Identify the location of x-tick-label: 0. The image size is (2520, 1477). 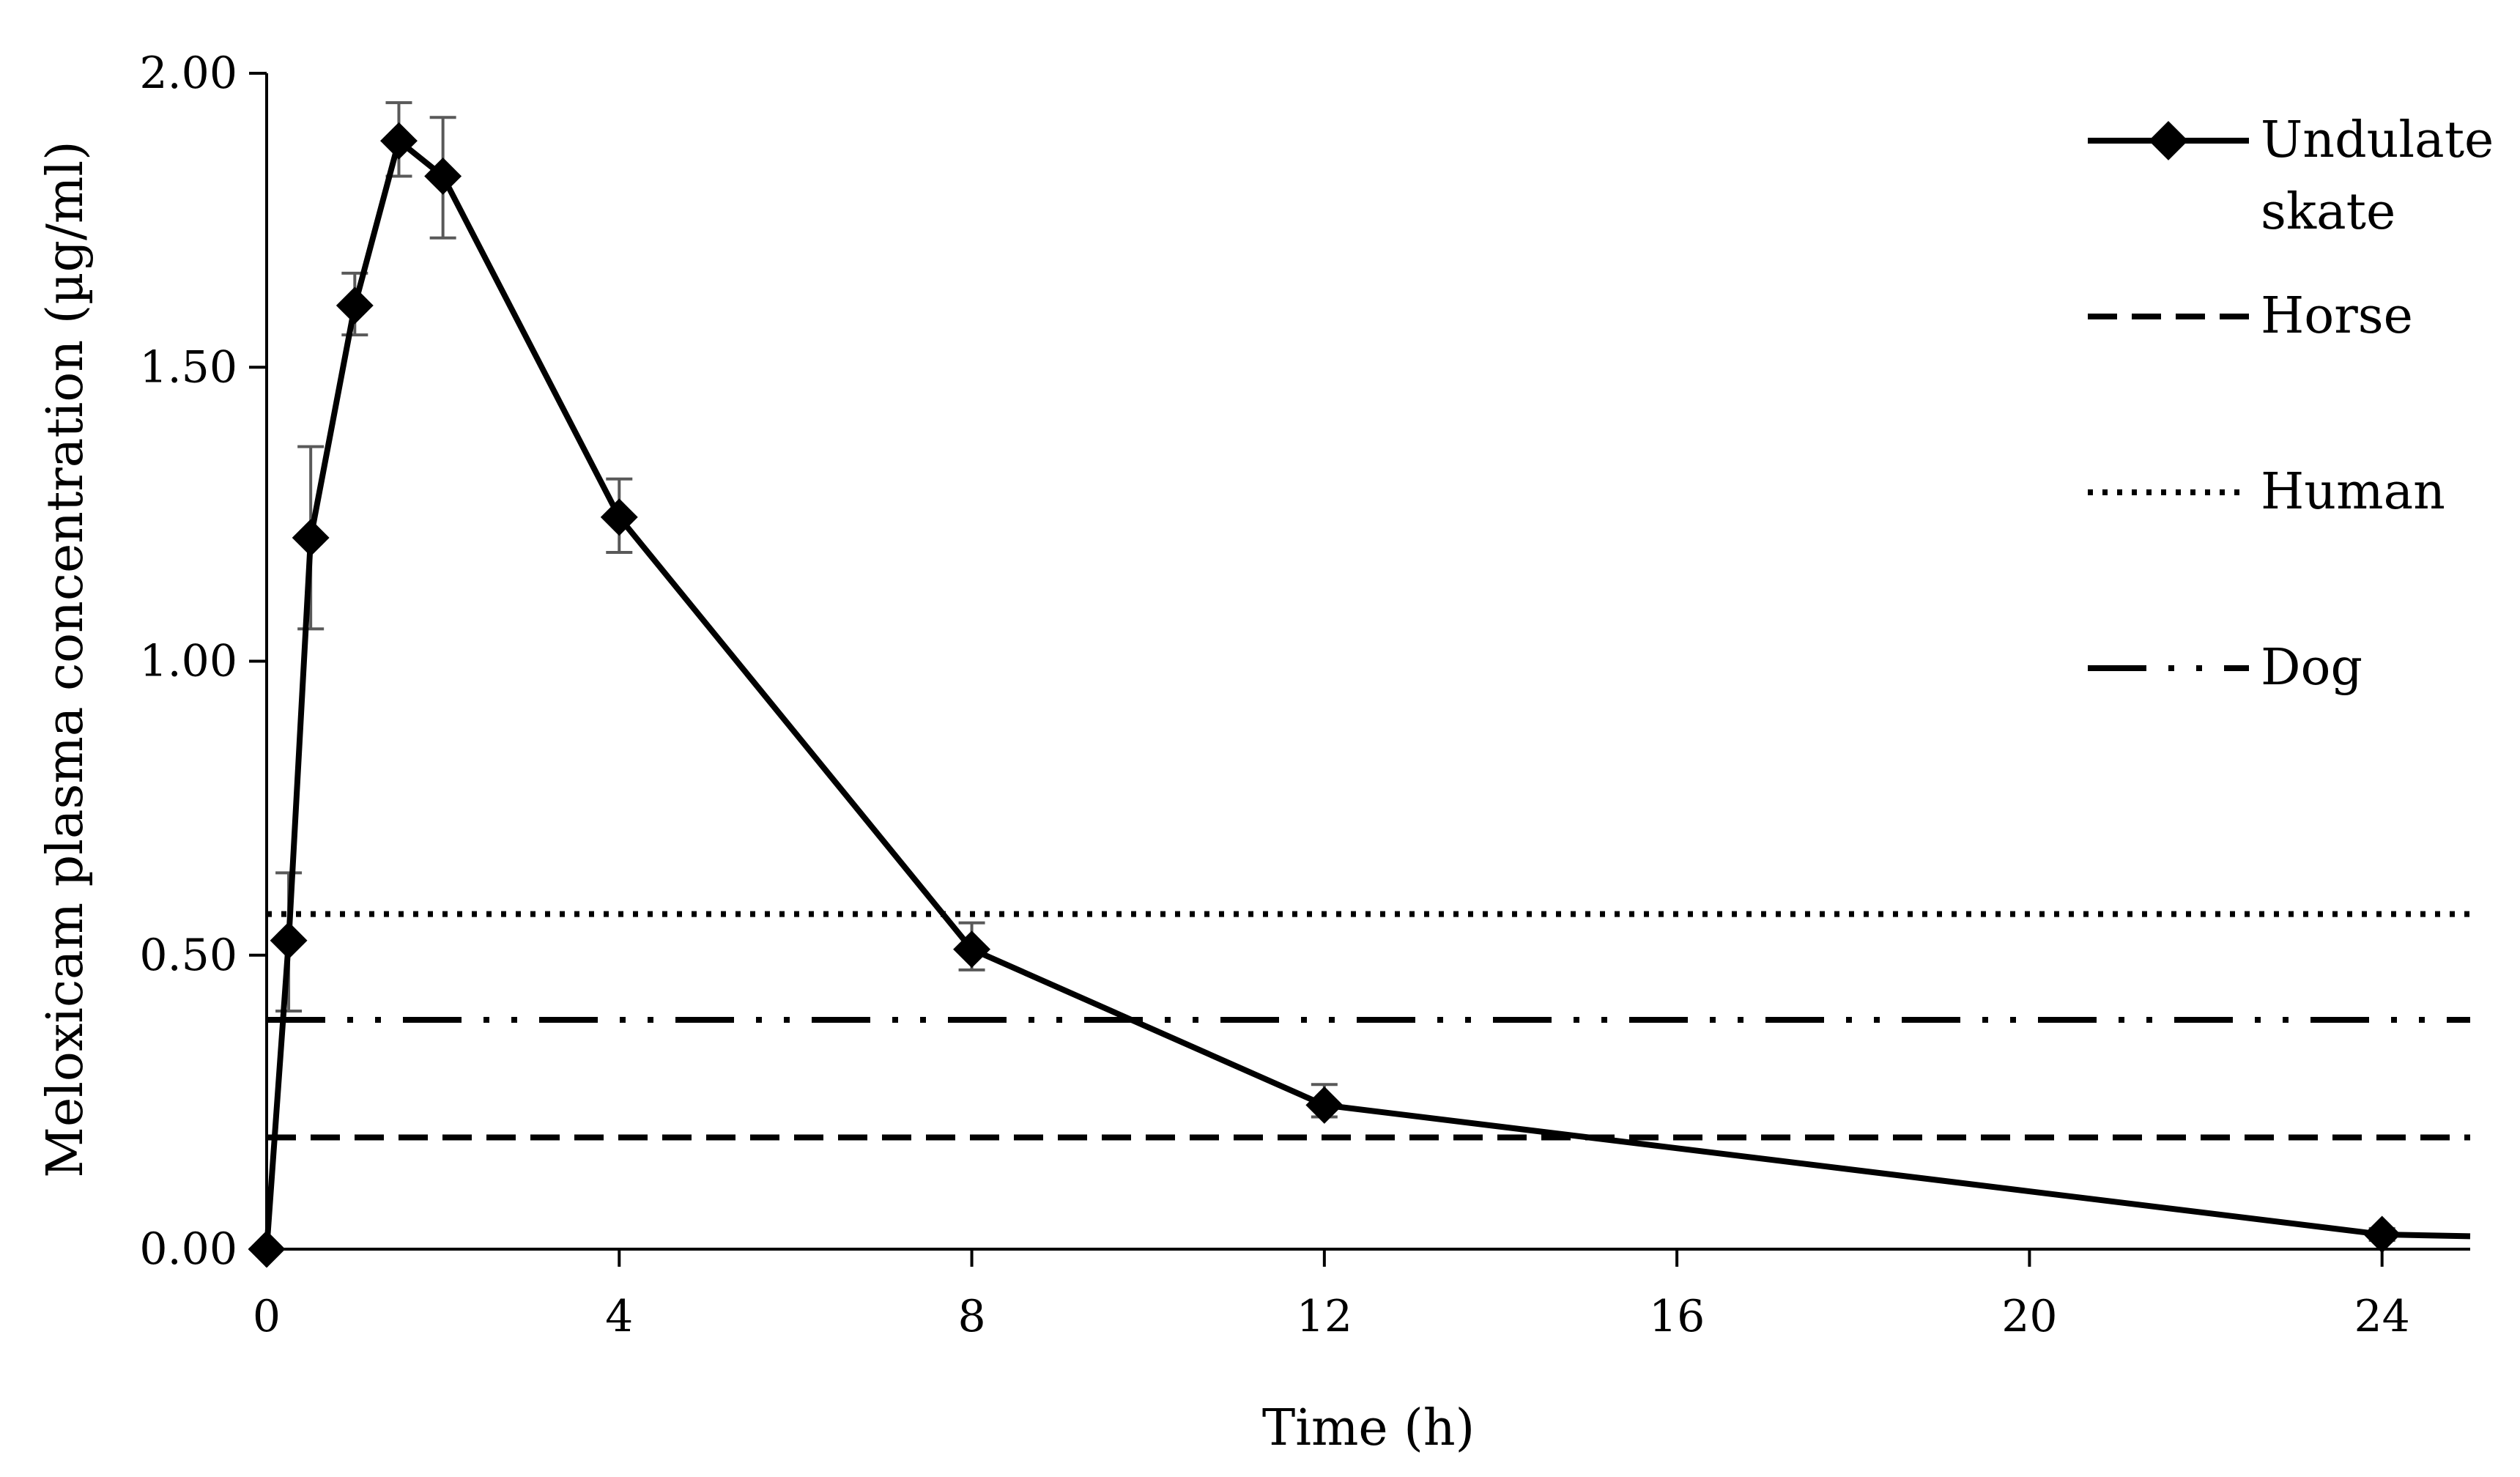
(267, 1316).